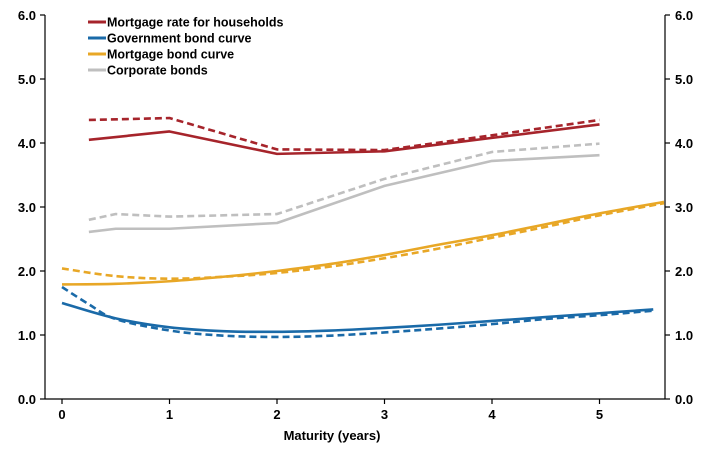 This screenshot has width=704, height=455. What do you see at coordinates (363, 240) in the screenshot?
I see `series-line-dashed-e8a726` at bounding box center [363, 240].